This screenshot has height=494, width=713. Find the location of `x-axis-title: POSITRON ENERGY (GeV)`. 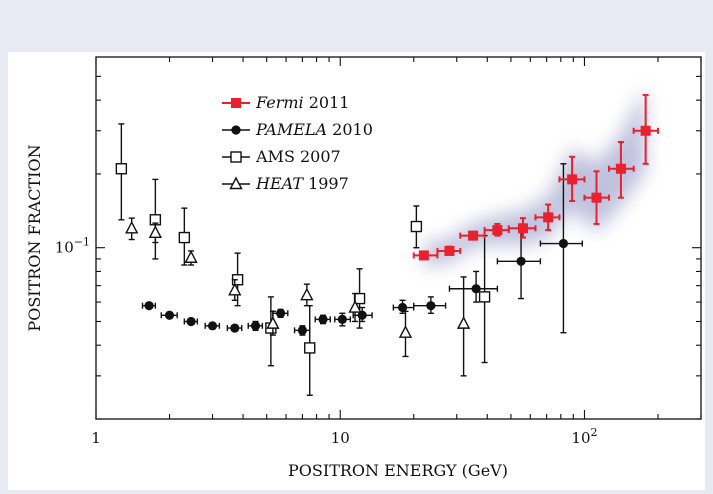

x-axis-title: POSITRON ENERGY (GeV) is located at coordinates (398, 470).